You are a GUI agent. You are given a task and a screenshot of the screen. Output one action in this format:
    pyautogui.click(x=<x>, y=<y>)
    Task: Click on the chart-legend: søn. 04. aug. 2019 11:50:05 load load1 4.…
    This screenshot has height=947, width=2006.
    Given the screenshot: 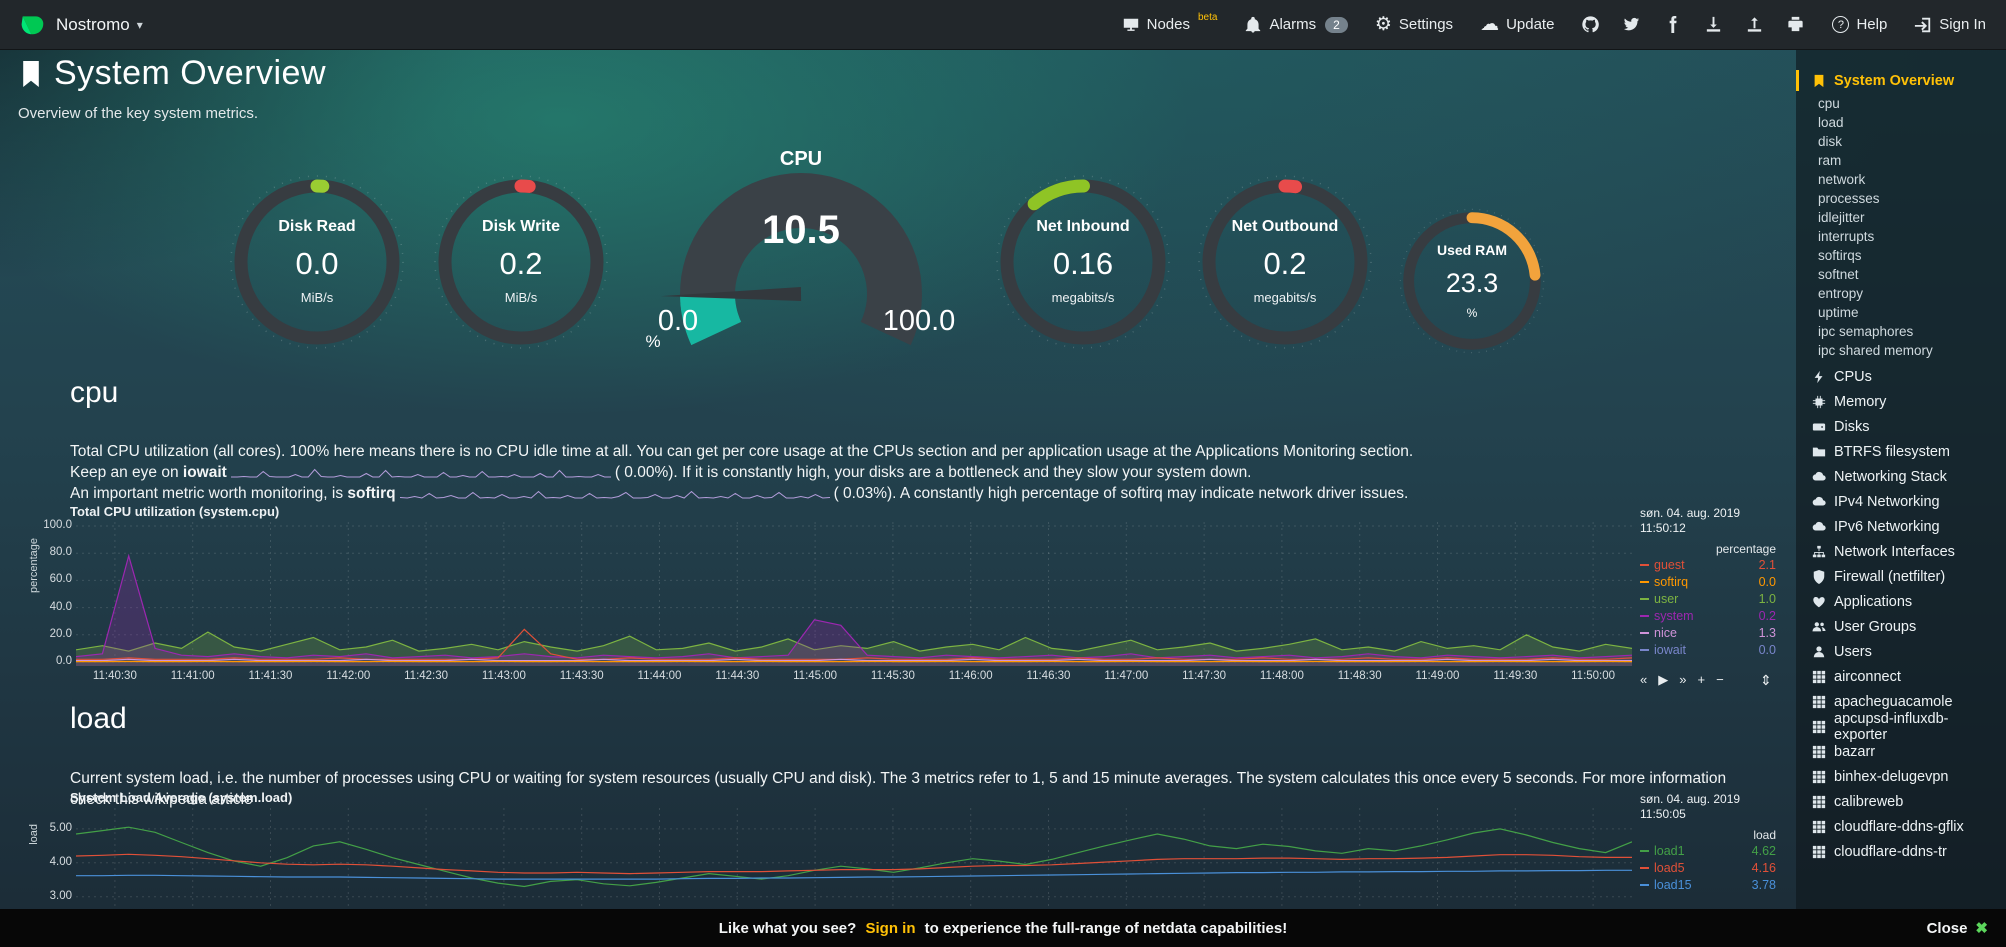 What is the action you would take?
    pyautogui.click(x=1708, y=842)
    